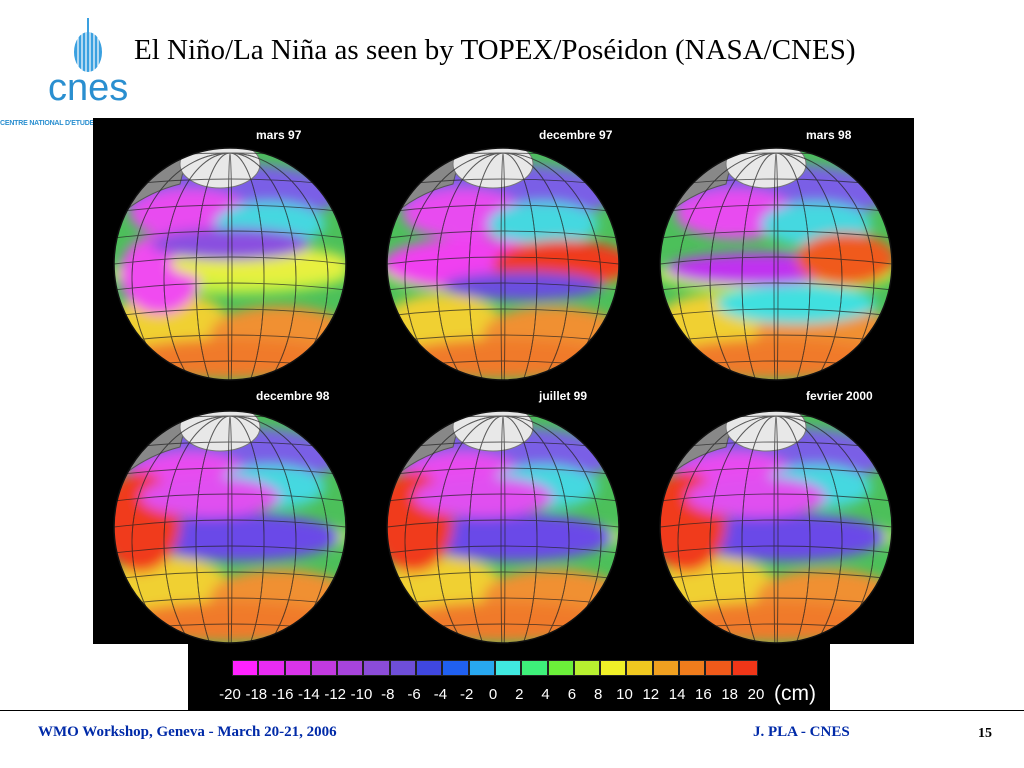  What do you see at coordinates (624, 694) in the screenshot?
I see `scale-tick-label: 10` at bounding box center [624, 694].